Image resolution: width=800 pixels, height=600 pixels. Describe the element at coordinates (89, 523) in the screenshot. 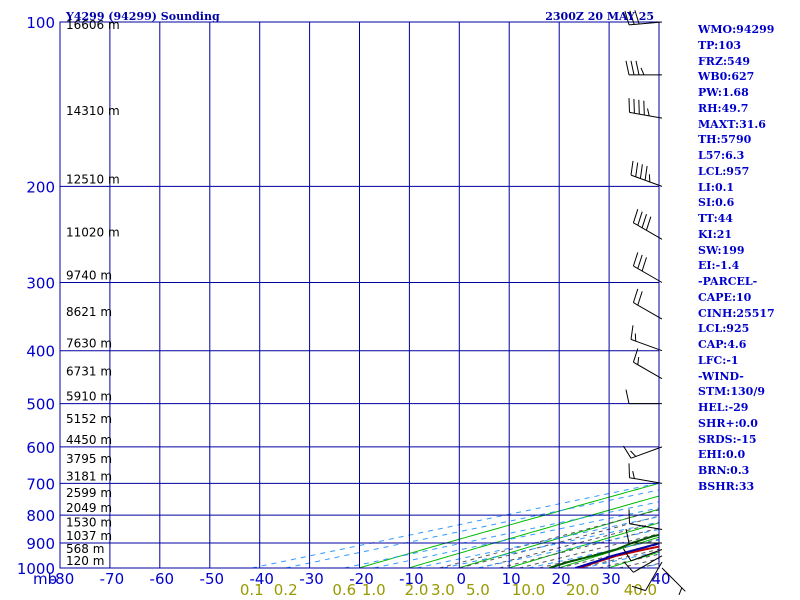

I see `height-label: 1530 m` at that location.